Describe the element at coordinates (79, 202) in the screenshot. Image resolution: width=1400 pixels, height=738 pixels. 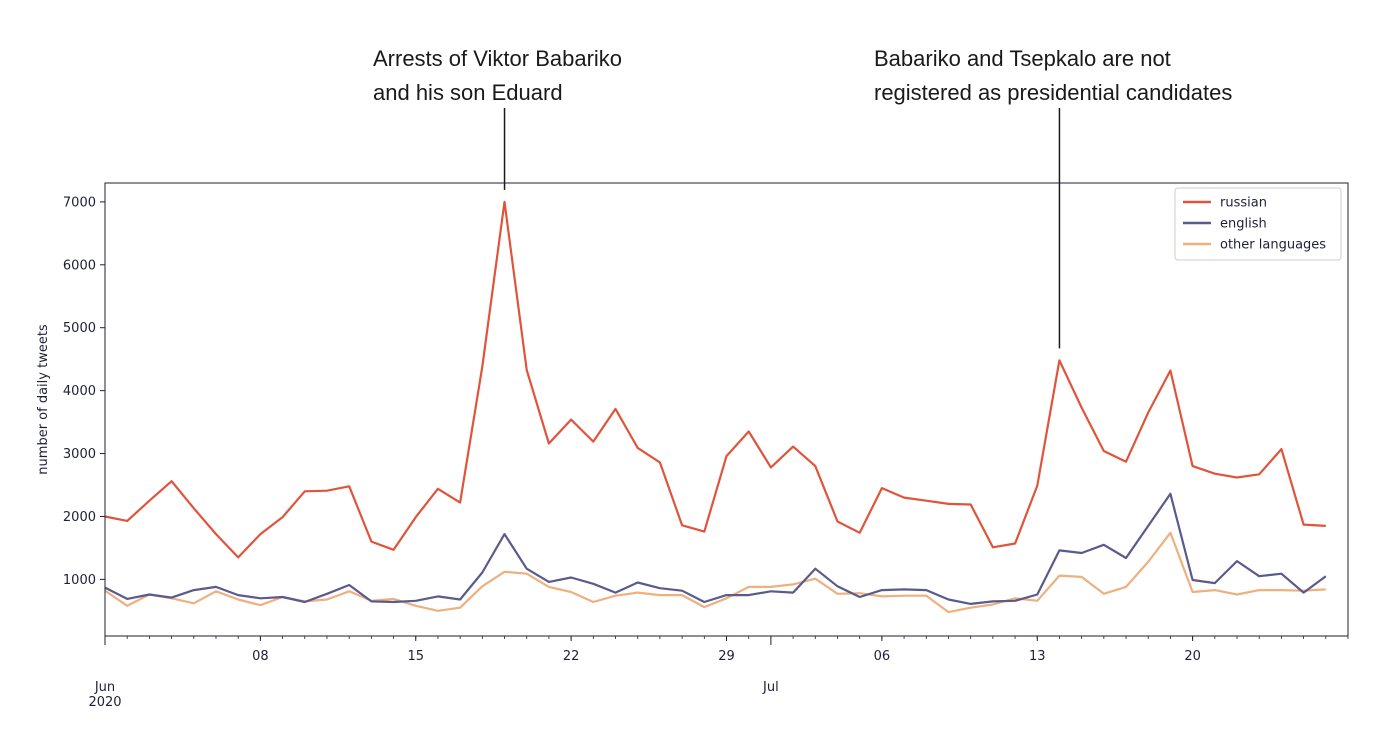
I see `y-tick-label: 7000` at that location.